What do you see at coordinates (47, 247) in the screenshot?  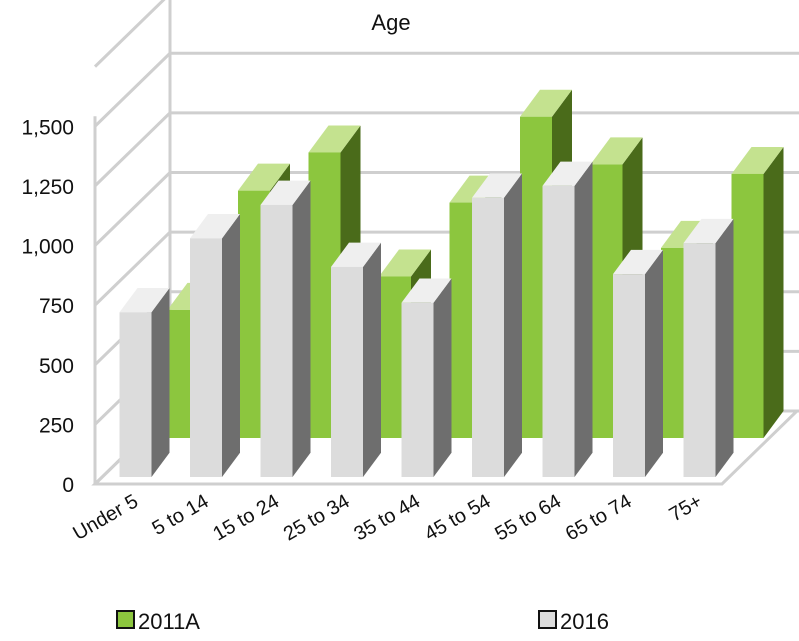 I see `y-tick-label: 1,000` at bounding box center [47, 247].